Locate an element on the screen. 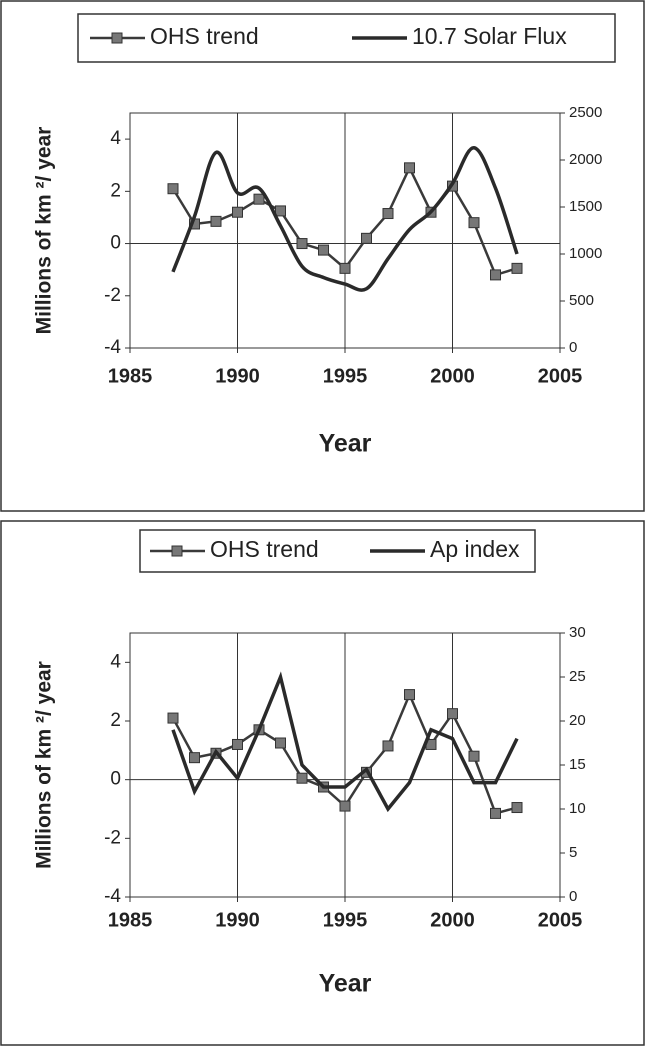 This screenshot has height=1046, width=645. legend-label: Ap index is located at coordinates (475, 549).